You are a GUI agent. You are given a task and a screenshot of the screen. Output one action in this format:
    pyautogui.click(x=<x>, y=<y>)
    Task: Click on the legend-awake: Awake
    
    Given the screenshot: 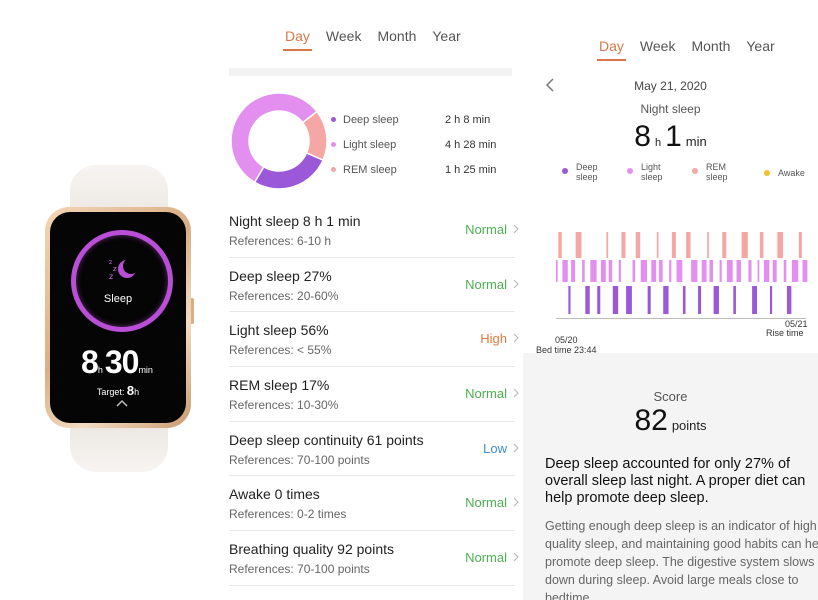 What is the action you would take?
    pyautogui.click(x=784, y=173)
    